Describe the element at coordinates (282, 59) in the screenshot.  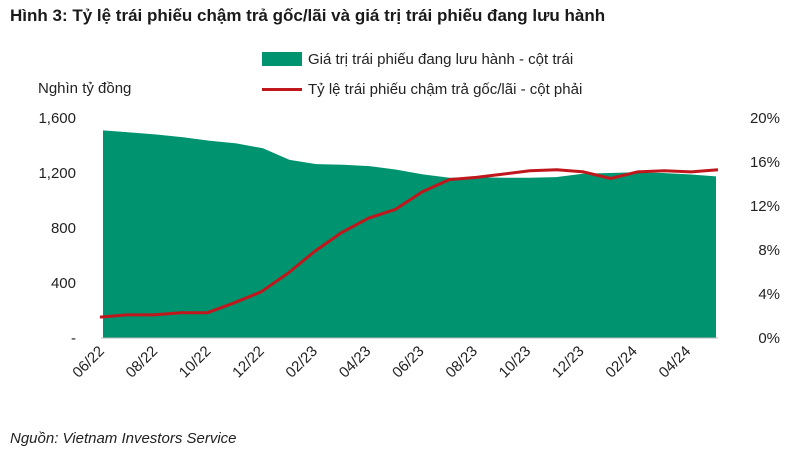
I see `legend-swatch-area` at that location.